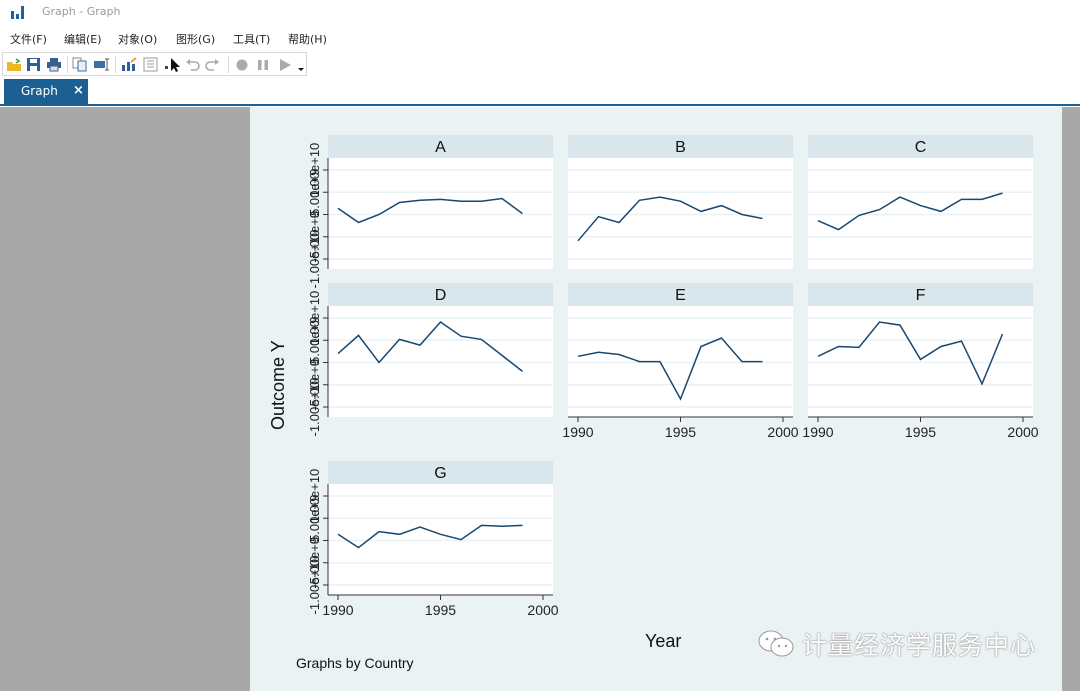 Image resolution: width=1080 pixels, height=691 pixels. I want to click on save-icon, so click(33, 64).